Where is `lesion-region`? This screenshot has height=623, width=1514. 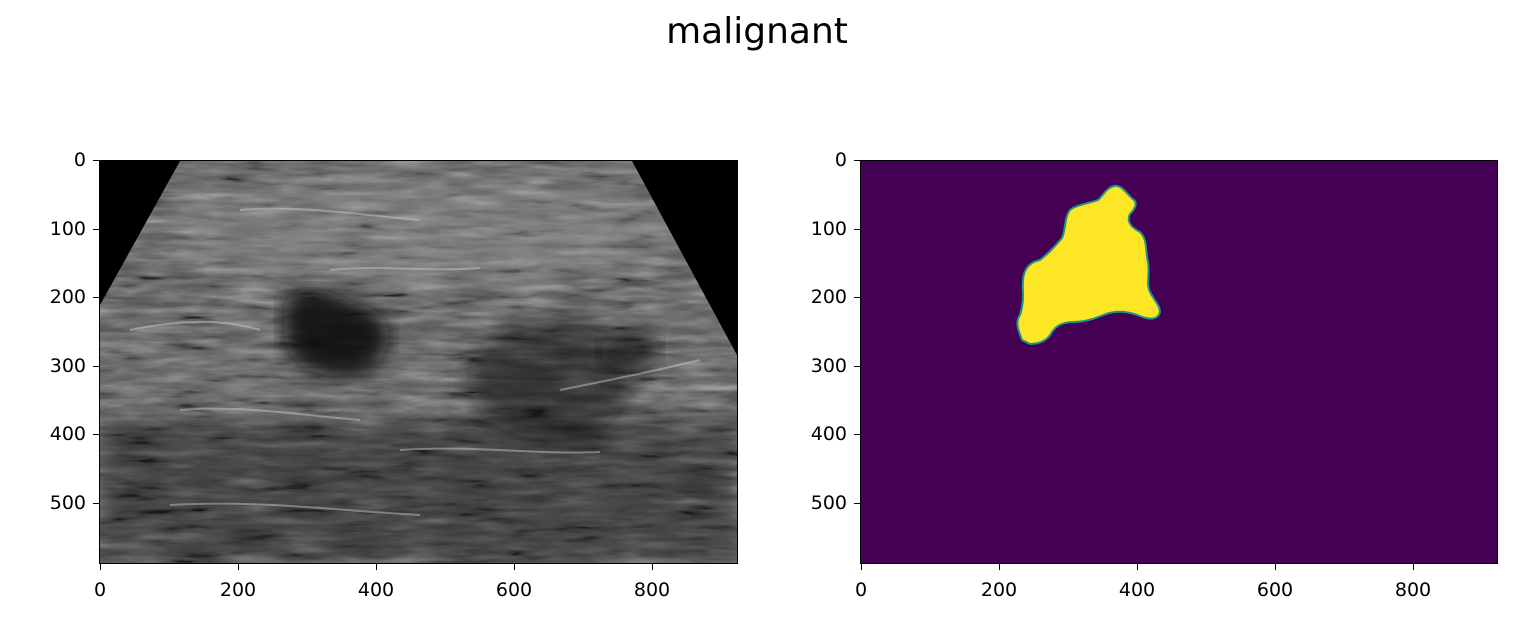 lesion-region is located at coordinates (1089, 265).